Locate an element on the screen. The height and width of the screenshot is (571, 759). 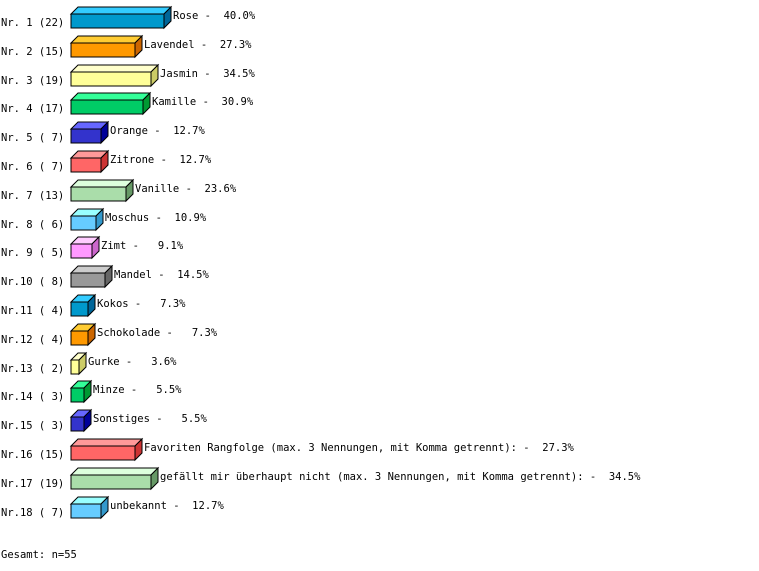
bar-row: Nr.18 ( 7) unbekannt - 12.7% is located at coordinates (112, 507).